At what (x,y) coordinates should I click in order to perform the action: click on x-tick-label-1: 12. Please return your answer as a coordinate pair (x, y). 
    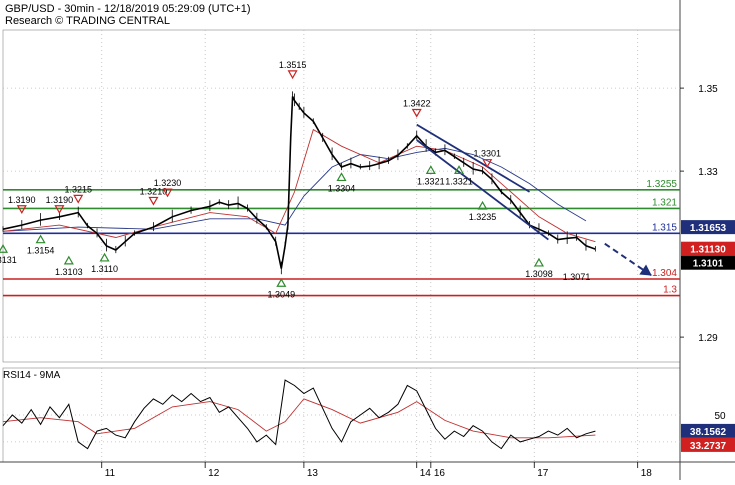
    Looking at the image, I should click on (214, 473).